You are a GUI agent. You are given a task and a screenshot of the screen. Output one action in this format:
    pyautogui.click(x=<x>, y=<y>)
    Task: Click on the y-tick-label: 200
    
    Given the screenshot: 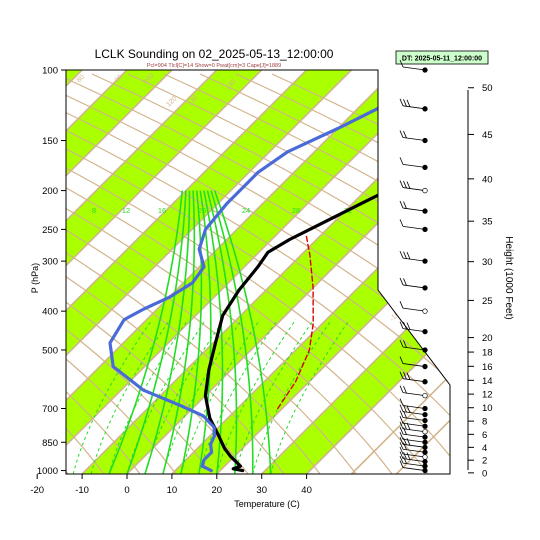 What is the action you would take?
    pyautogui.click(x=50, y=191)
    